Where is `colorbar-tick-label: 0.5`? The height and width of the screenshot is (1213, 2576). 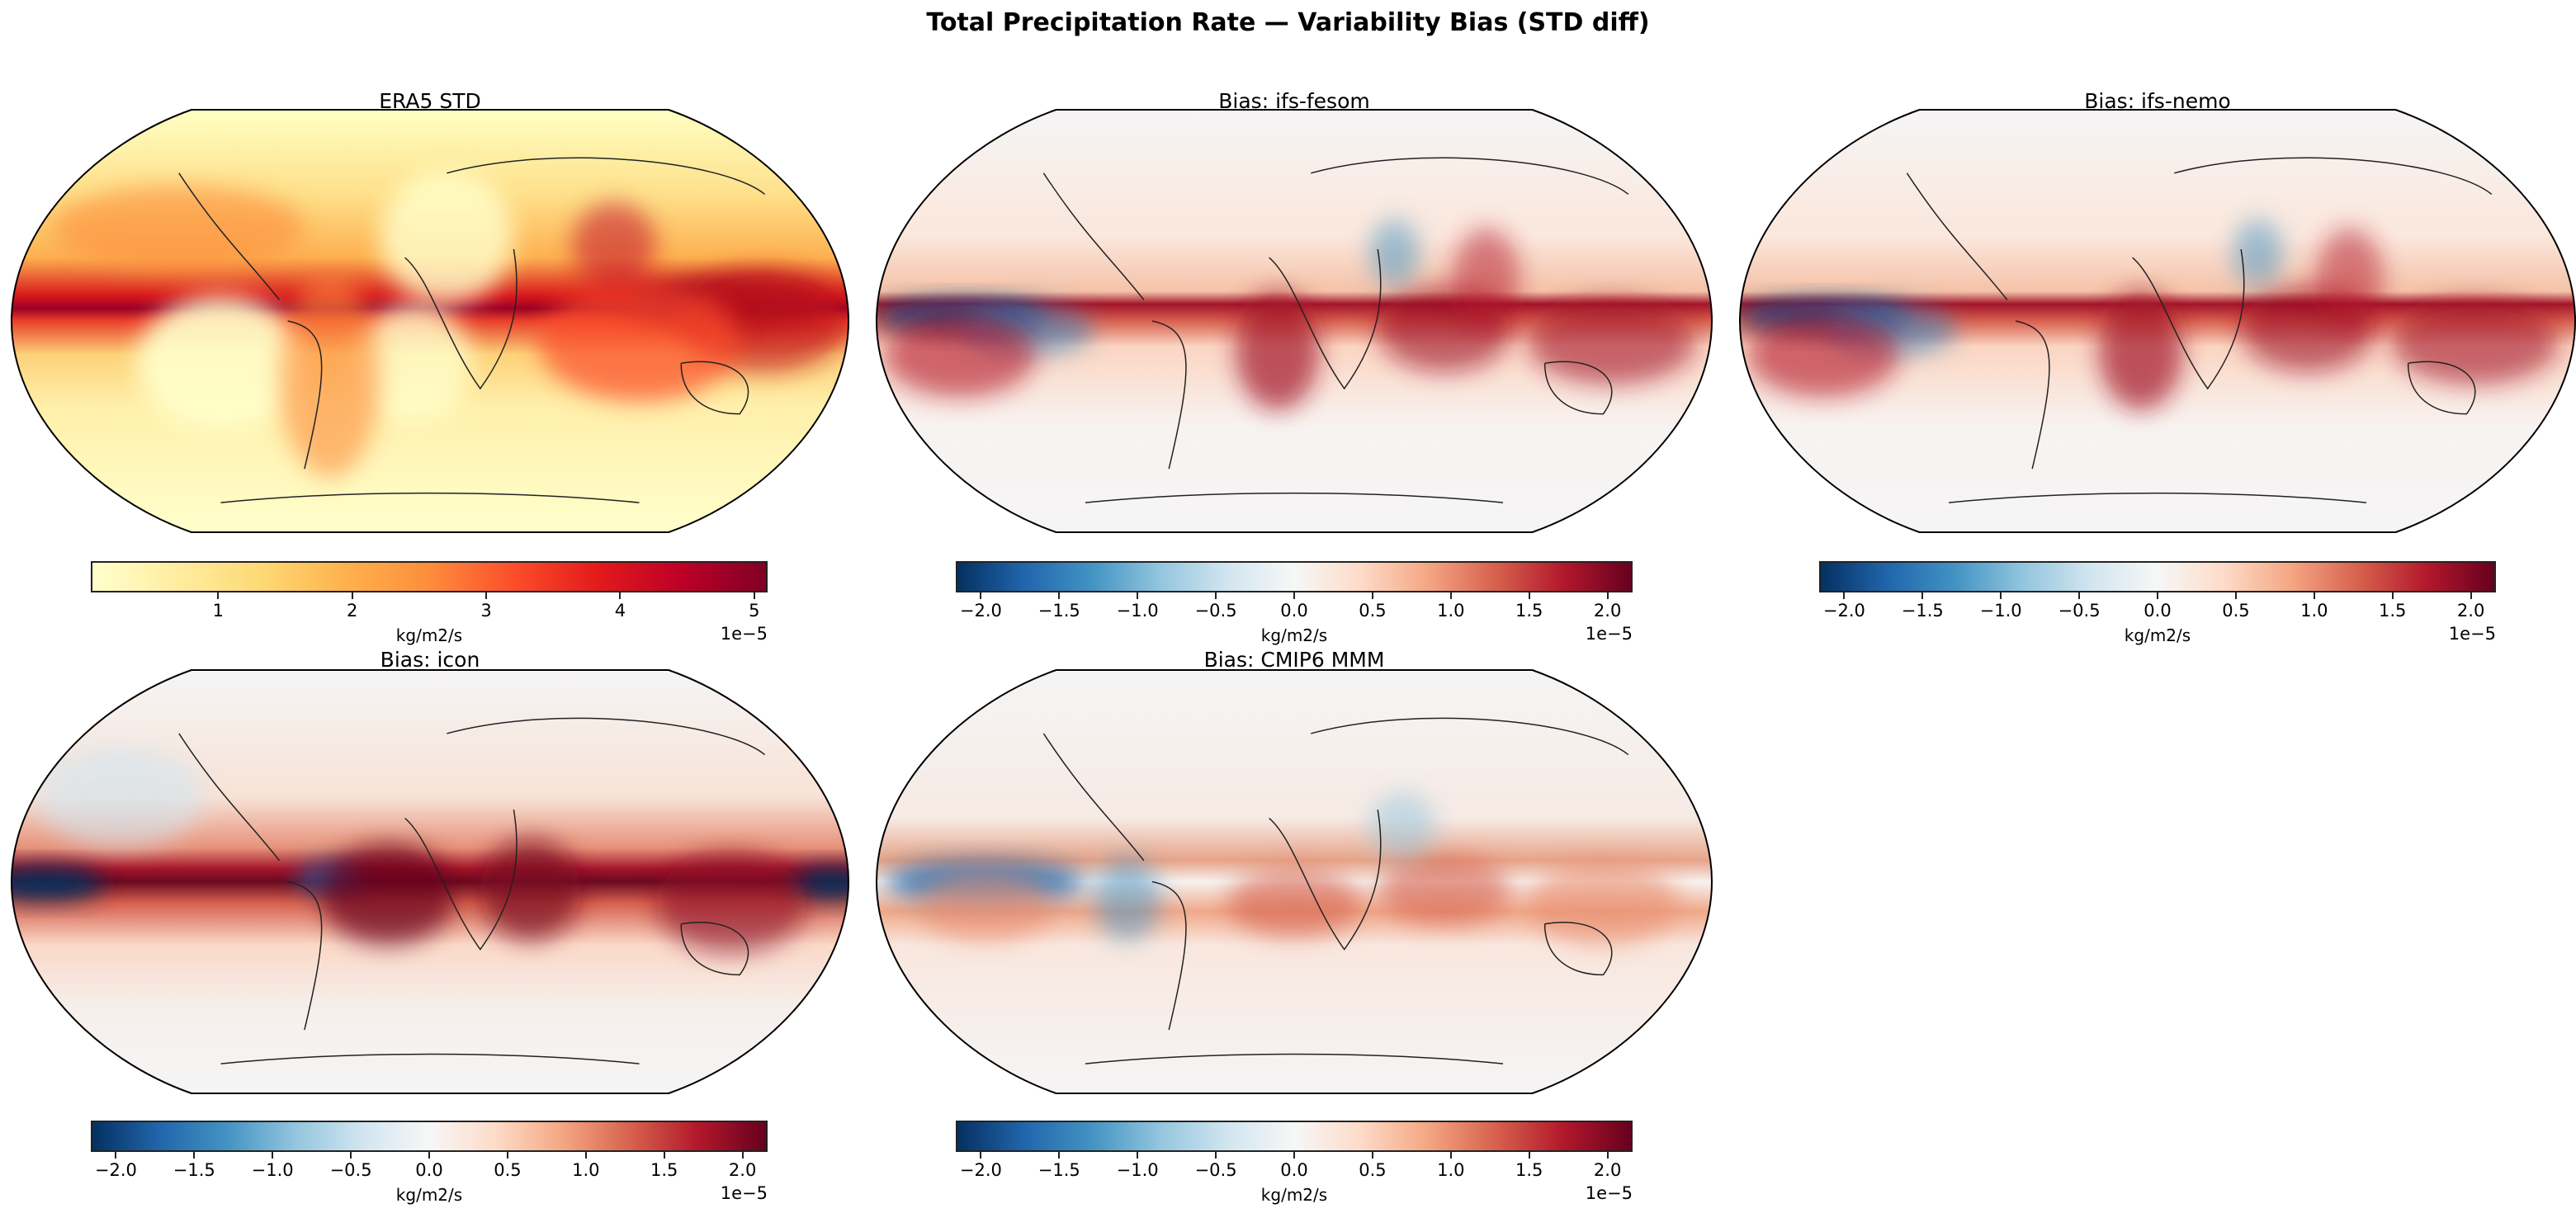 colorbar-tick-label: 0.5 is located at coordinates (508, 1170).